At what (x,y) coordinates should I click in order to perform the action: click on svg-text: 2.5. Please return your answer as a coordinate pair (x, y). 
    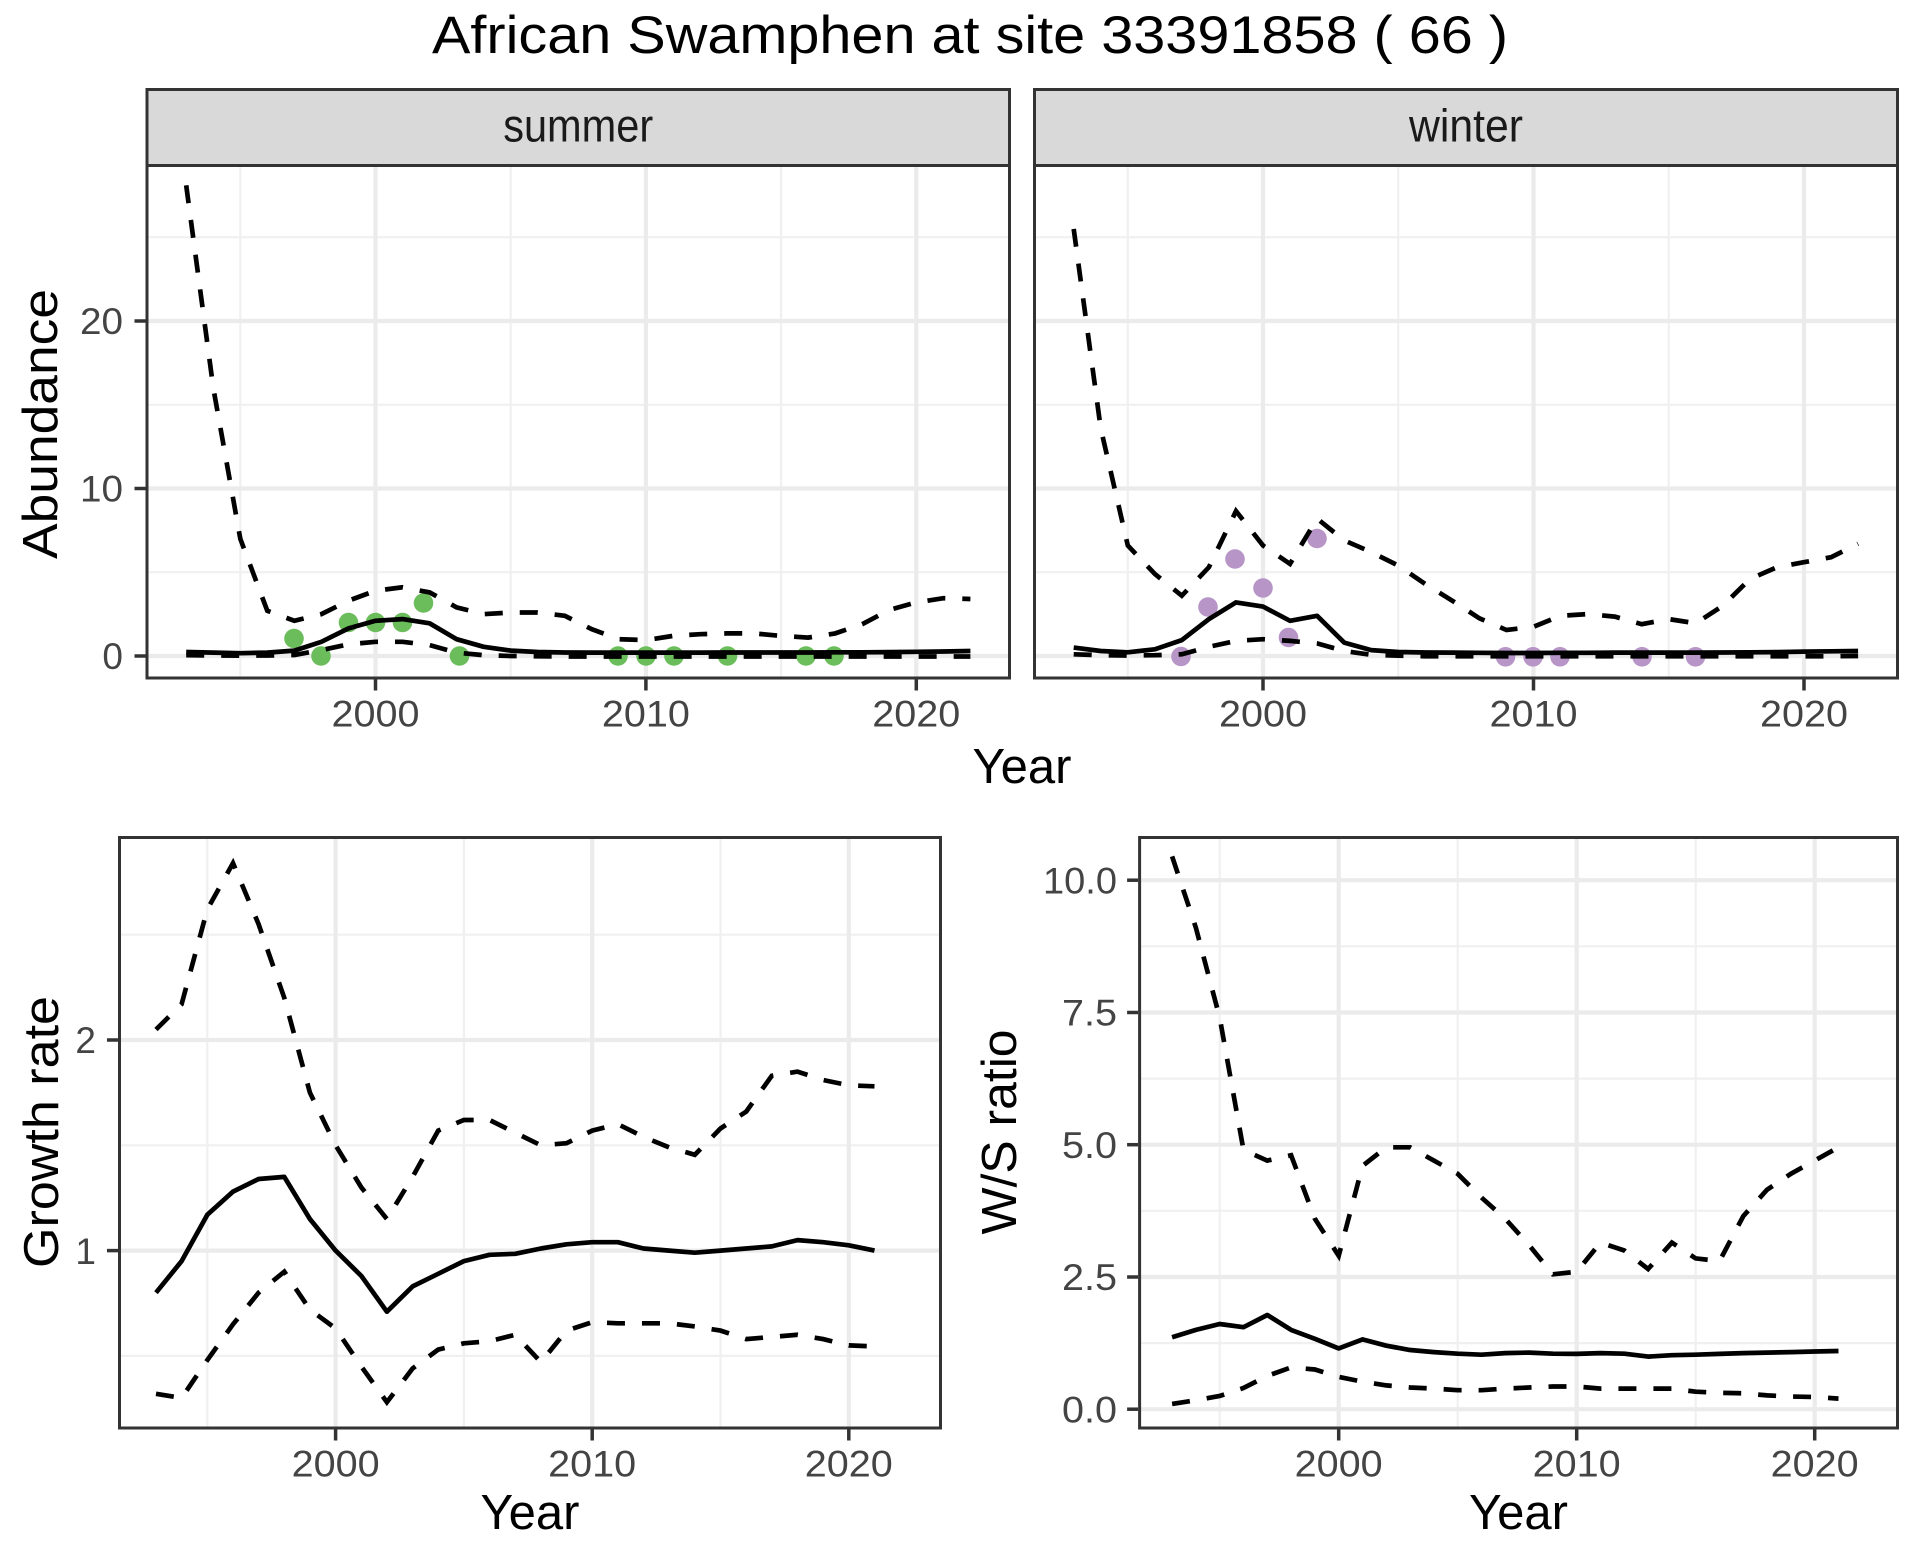
    Looking at the image, I should click on (1089, 1277).